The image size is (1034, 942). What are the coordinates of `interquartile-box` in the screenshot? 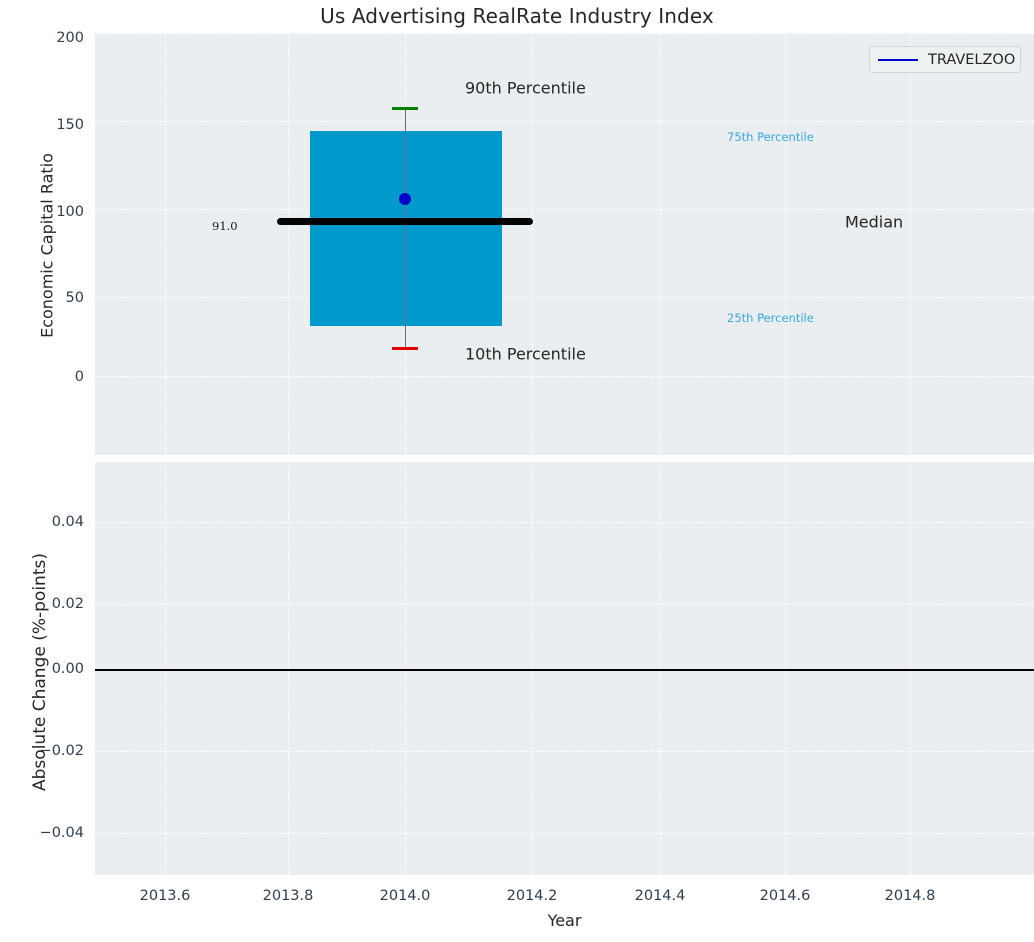 It's located at (406, 228).